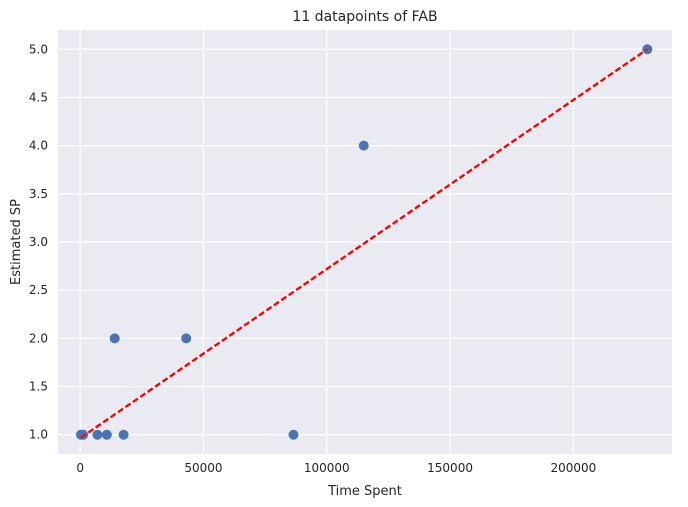  What do you see at coordinates (38, 146) in the screenshot?
I see `y-tick-label: 4.0` at bounding box center [38, 146].